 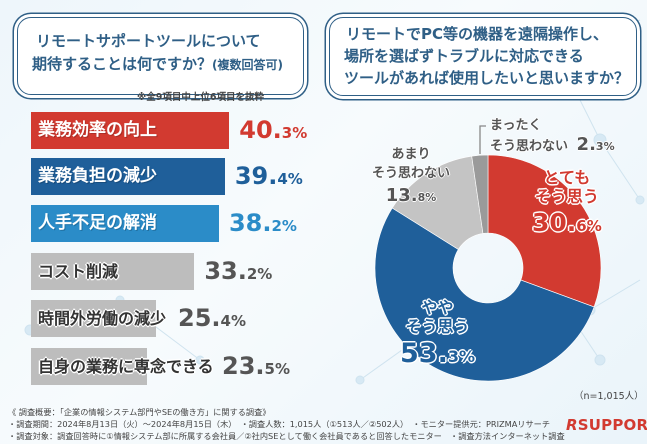 I want to click on bar-value-int: 39., so click(x=256, y=176).